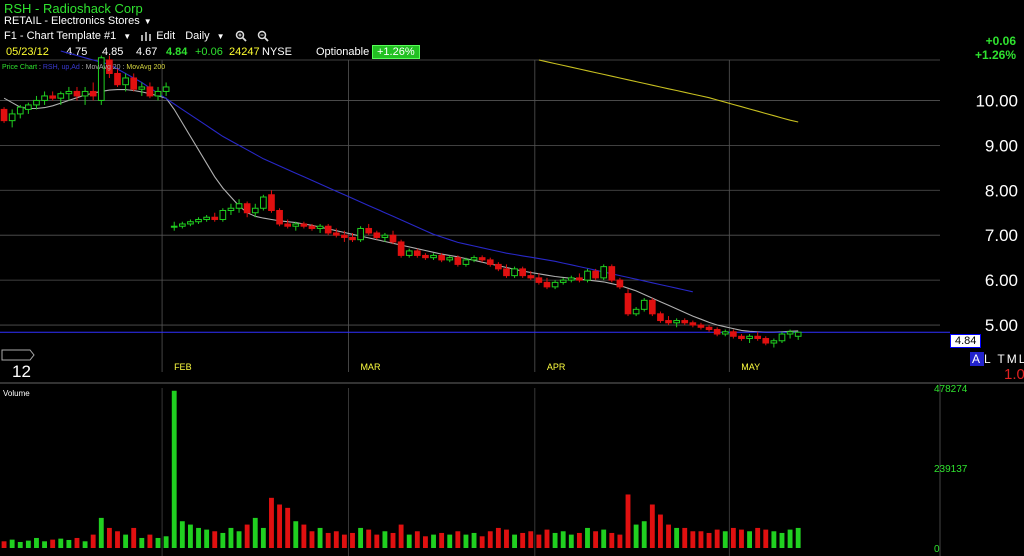 This screenshot has height=556, width=1024. What do you see at coordinates (1000, 41) in the screenshot?
I see `big-change: +0.06` at bounding box center [1000, 41].